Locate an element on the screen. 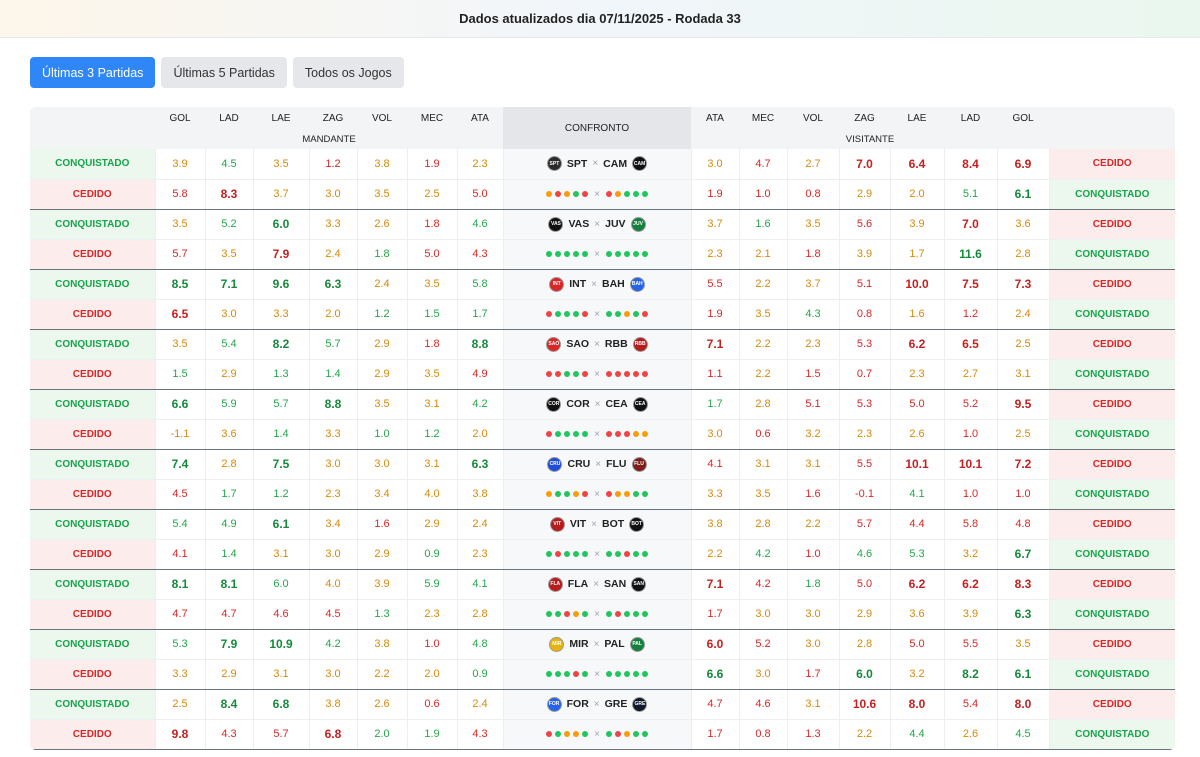  home-value-gol: 7.4 is located at coordinates (179, 464).